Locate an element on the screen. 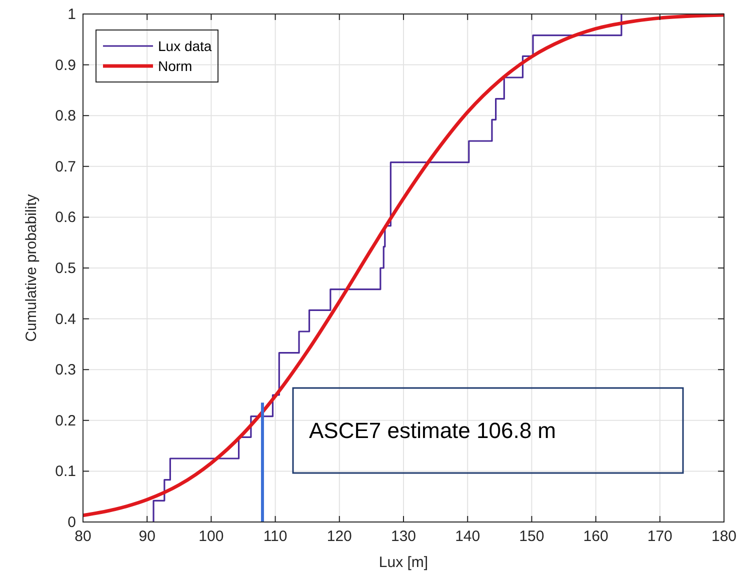  y-tick-label: 0.1 is located at coordinates (65, 471).